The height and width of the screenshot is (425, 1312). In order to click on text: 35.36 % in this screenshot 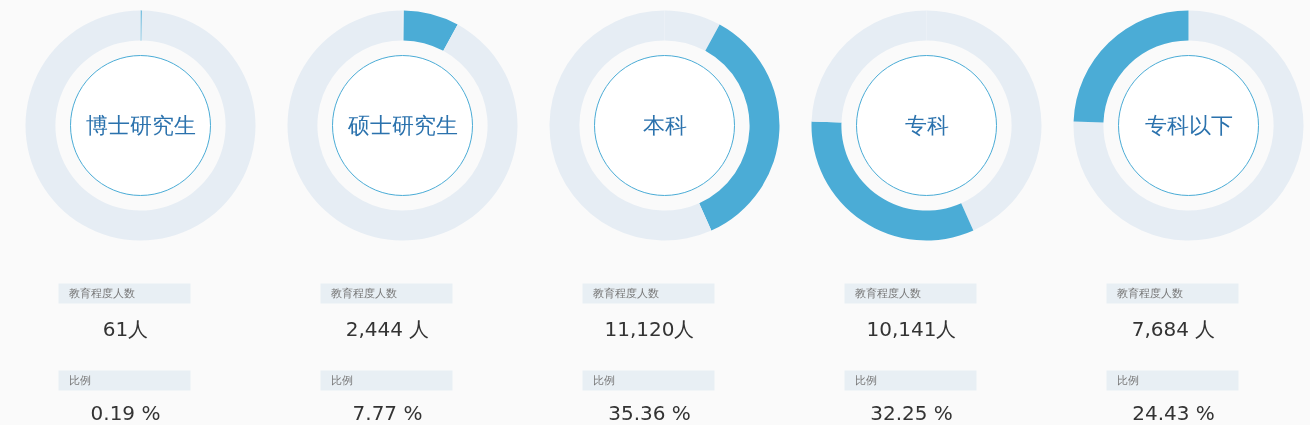, I will do `click(649, 412)`.